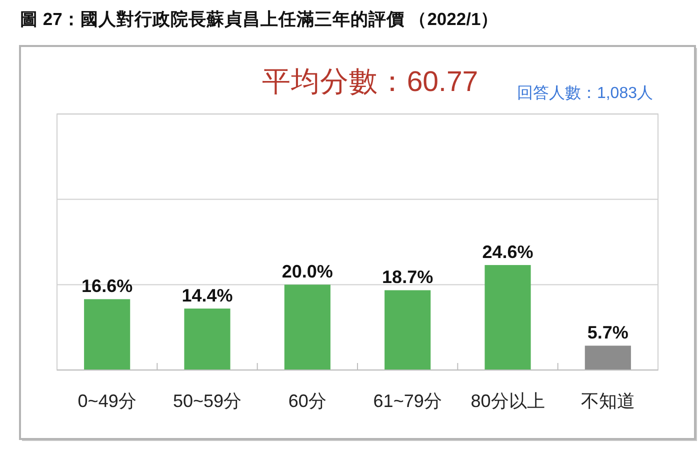  What do you see at coordinates (408, 277) in the screenshot?
I see `data-label: 18.7%` at bounding box center [408, 277].